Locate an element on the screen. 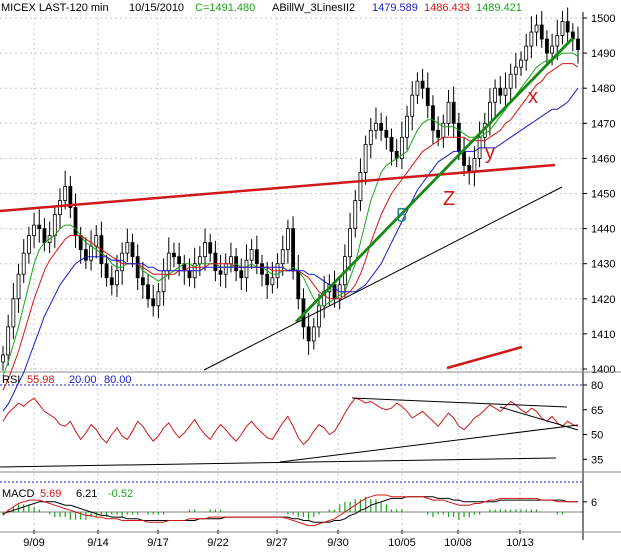 Image resolution: width=621 pixels, height=557 pixels. y-tick-label: 1440 is located at coordinates (603, 230).